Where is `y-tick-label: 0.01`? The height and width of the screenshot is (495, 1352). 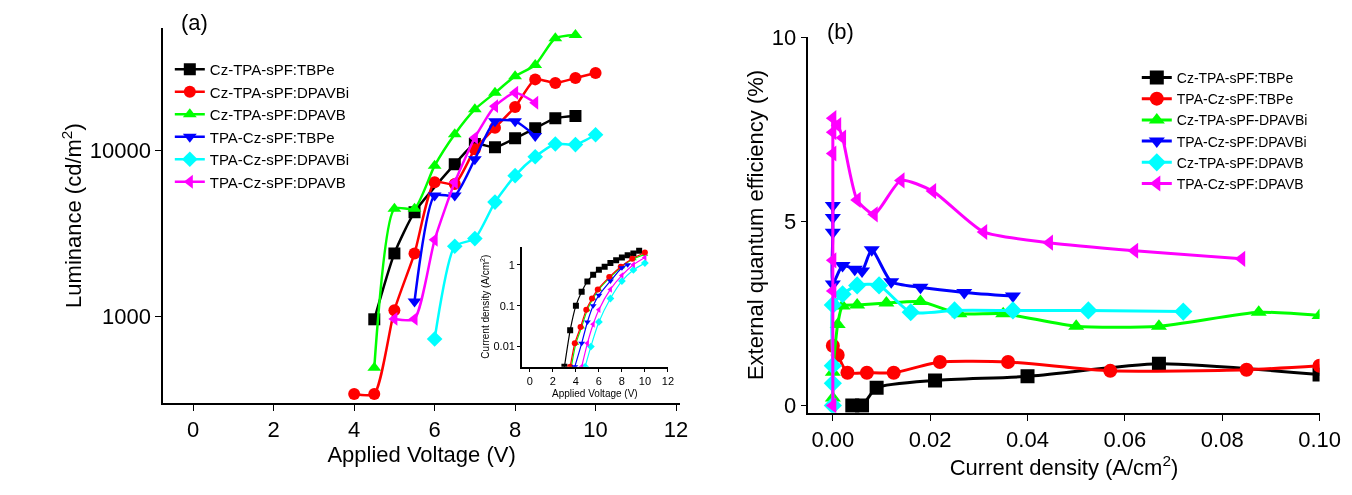 y-tick-label: 0.01 is located at coordinates (504, 346).